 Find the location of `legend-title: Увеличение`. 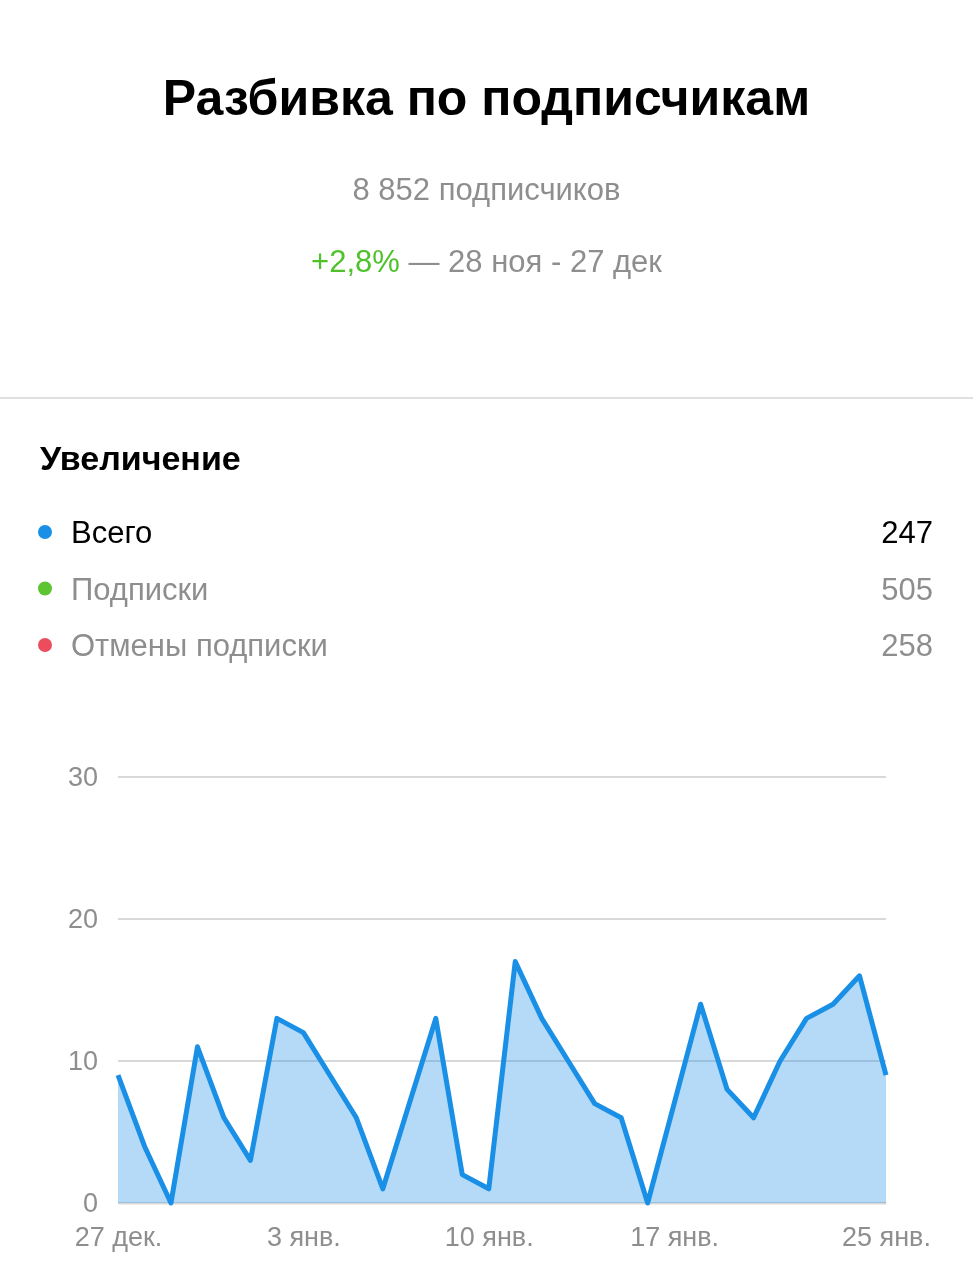

legend-title: Увеличение is located at coordinates (140, 458).